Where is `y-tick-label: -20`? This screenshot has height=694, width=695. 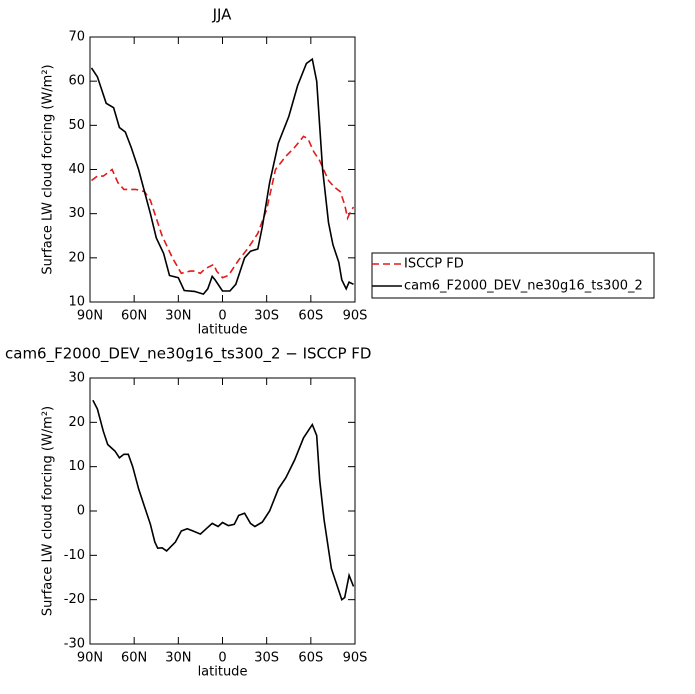 y-tick-label: -20 is located at coordinates (74, 599).